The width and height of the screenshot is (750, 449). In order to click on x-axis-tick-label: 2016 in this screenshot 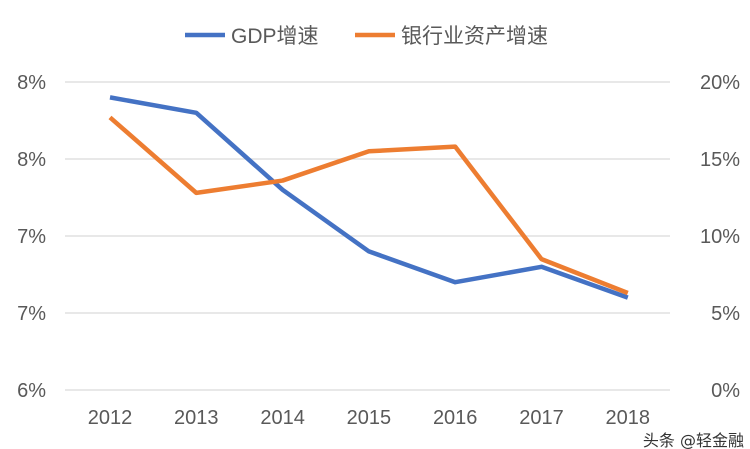, I will do `click(455, 418)`.